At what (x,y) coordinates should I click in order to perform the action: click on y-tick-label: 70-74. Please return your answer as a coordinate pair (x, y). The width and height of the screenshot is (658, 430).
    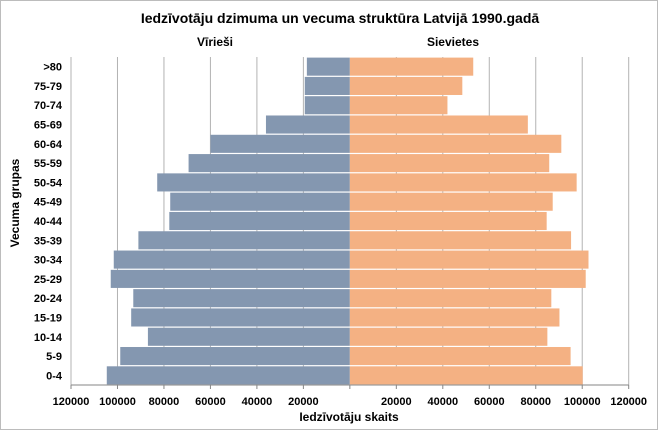
    Looking at the image, I should click on (48, 106).